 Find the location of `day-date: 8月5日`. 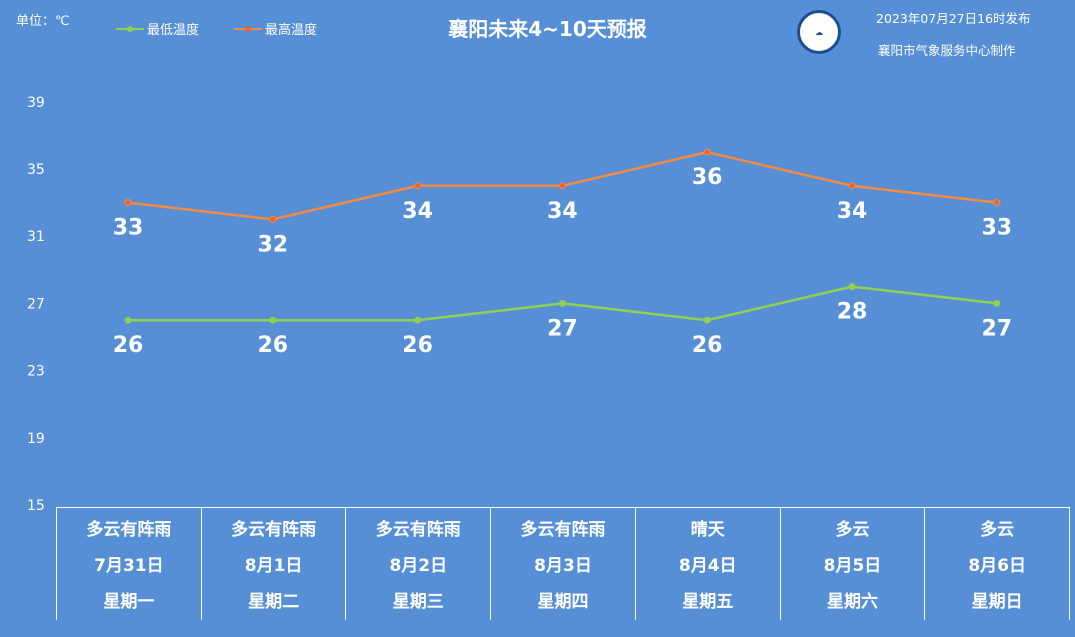

day-date: 8月5日 is located at coordinates (852, 566).